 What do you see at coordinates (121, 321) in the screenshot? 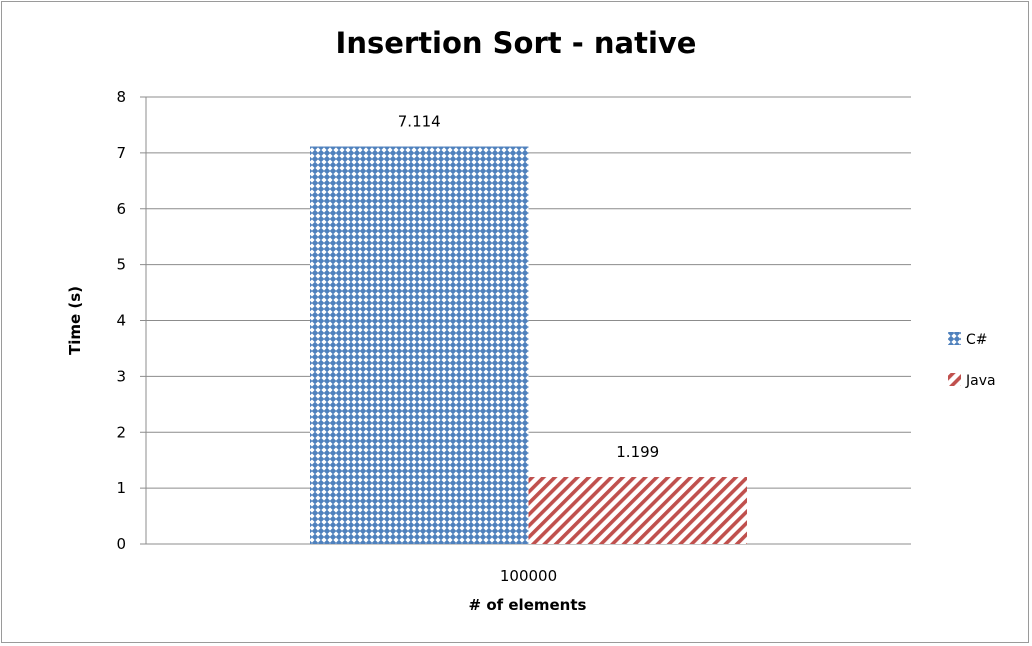
I see `y-tick-label: 4` at bounding box center [121, 321].